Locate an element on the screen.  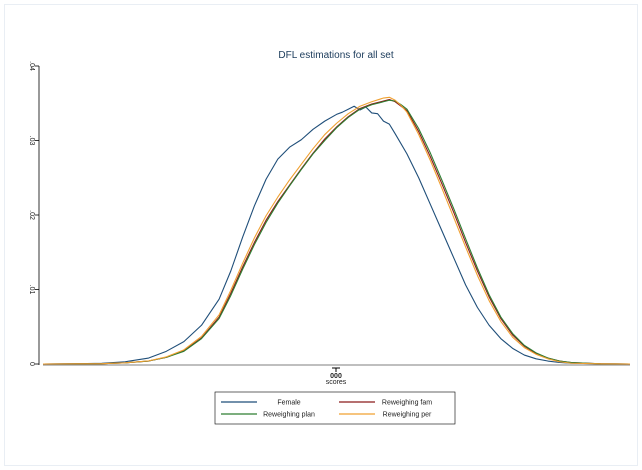
legend-label-3: Reweighing per is located at coordinates (407, 415).